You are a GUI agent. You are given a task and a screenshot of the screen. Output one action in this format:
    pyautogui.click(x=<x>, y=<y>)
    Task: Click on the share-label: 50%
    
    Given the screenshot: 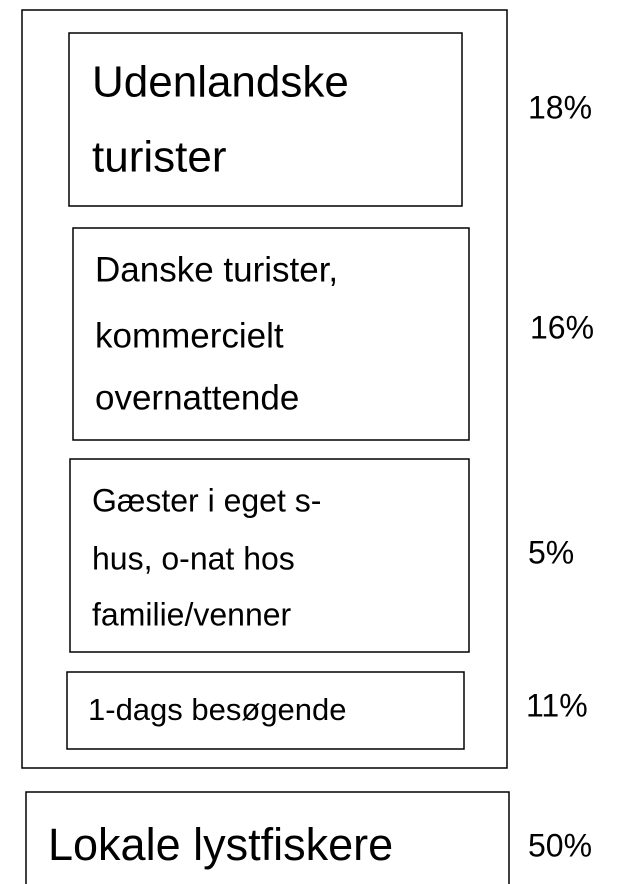 What is the action you would take?
    pyautogui.click(x=560, y=845)
    